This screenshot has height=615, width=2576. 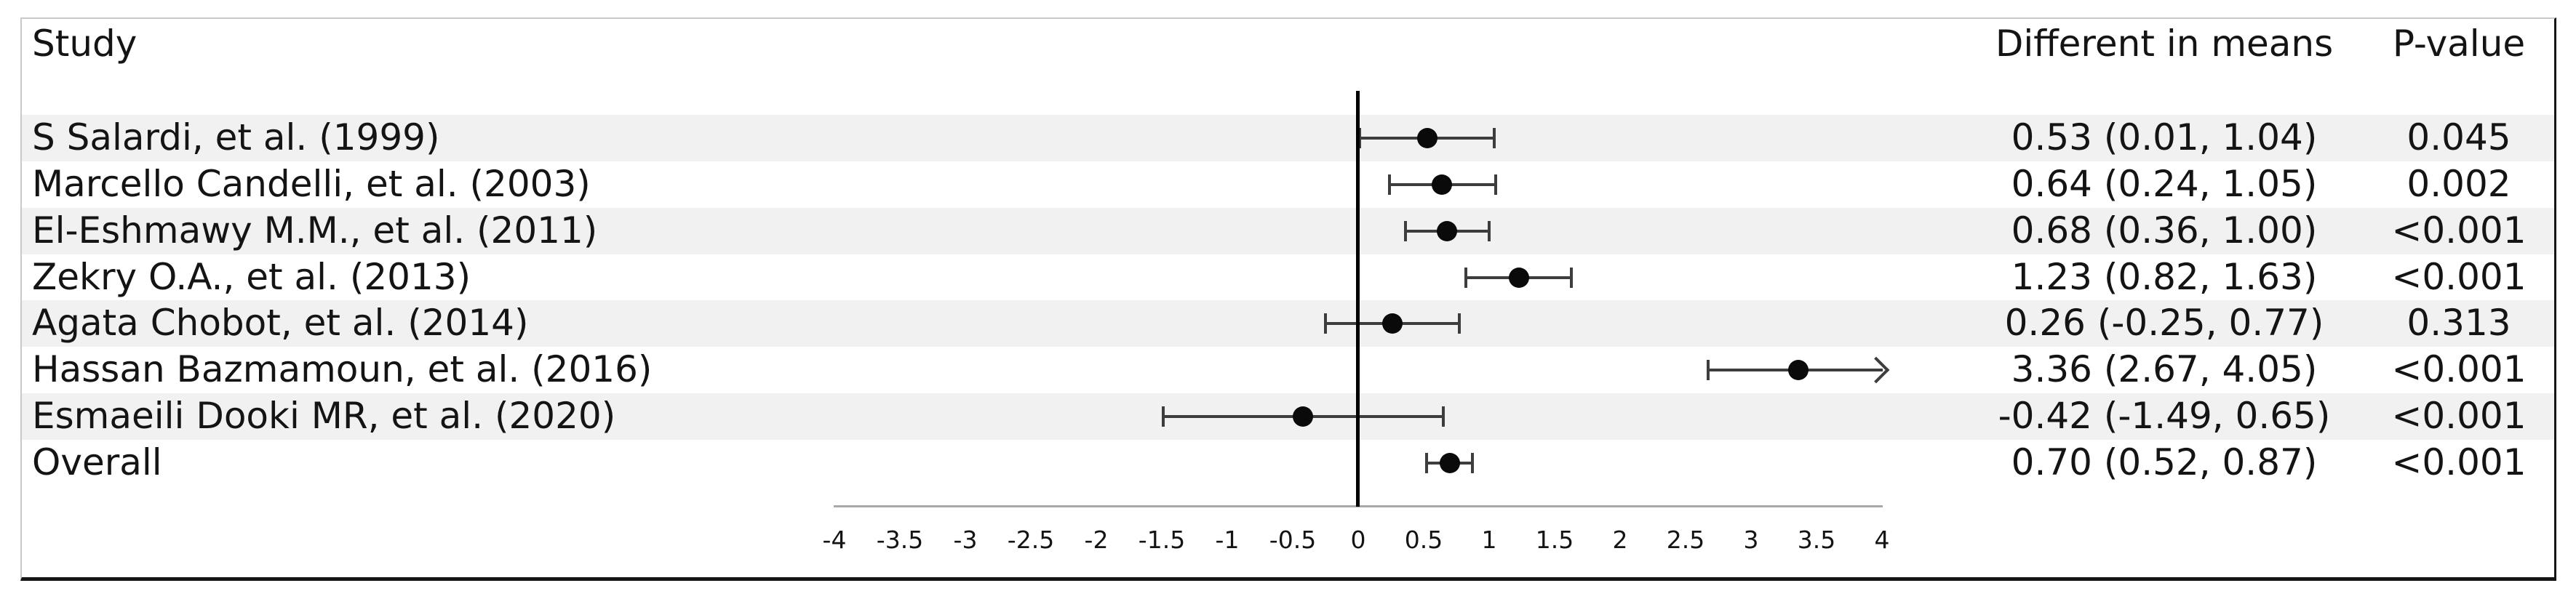 What do you see at coordinates (280, 323) in the screenshot?
I see `study-name: Agata Chobot, et al. (2014)` at bounding box center [280, 323].